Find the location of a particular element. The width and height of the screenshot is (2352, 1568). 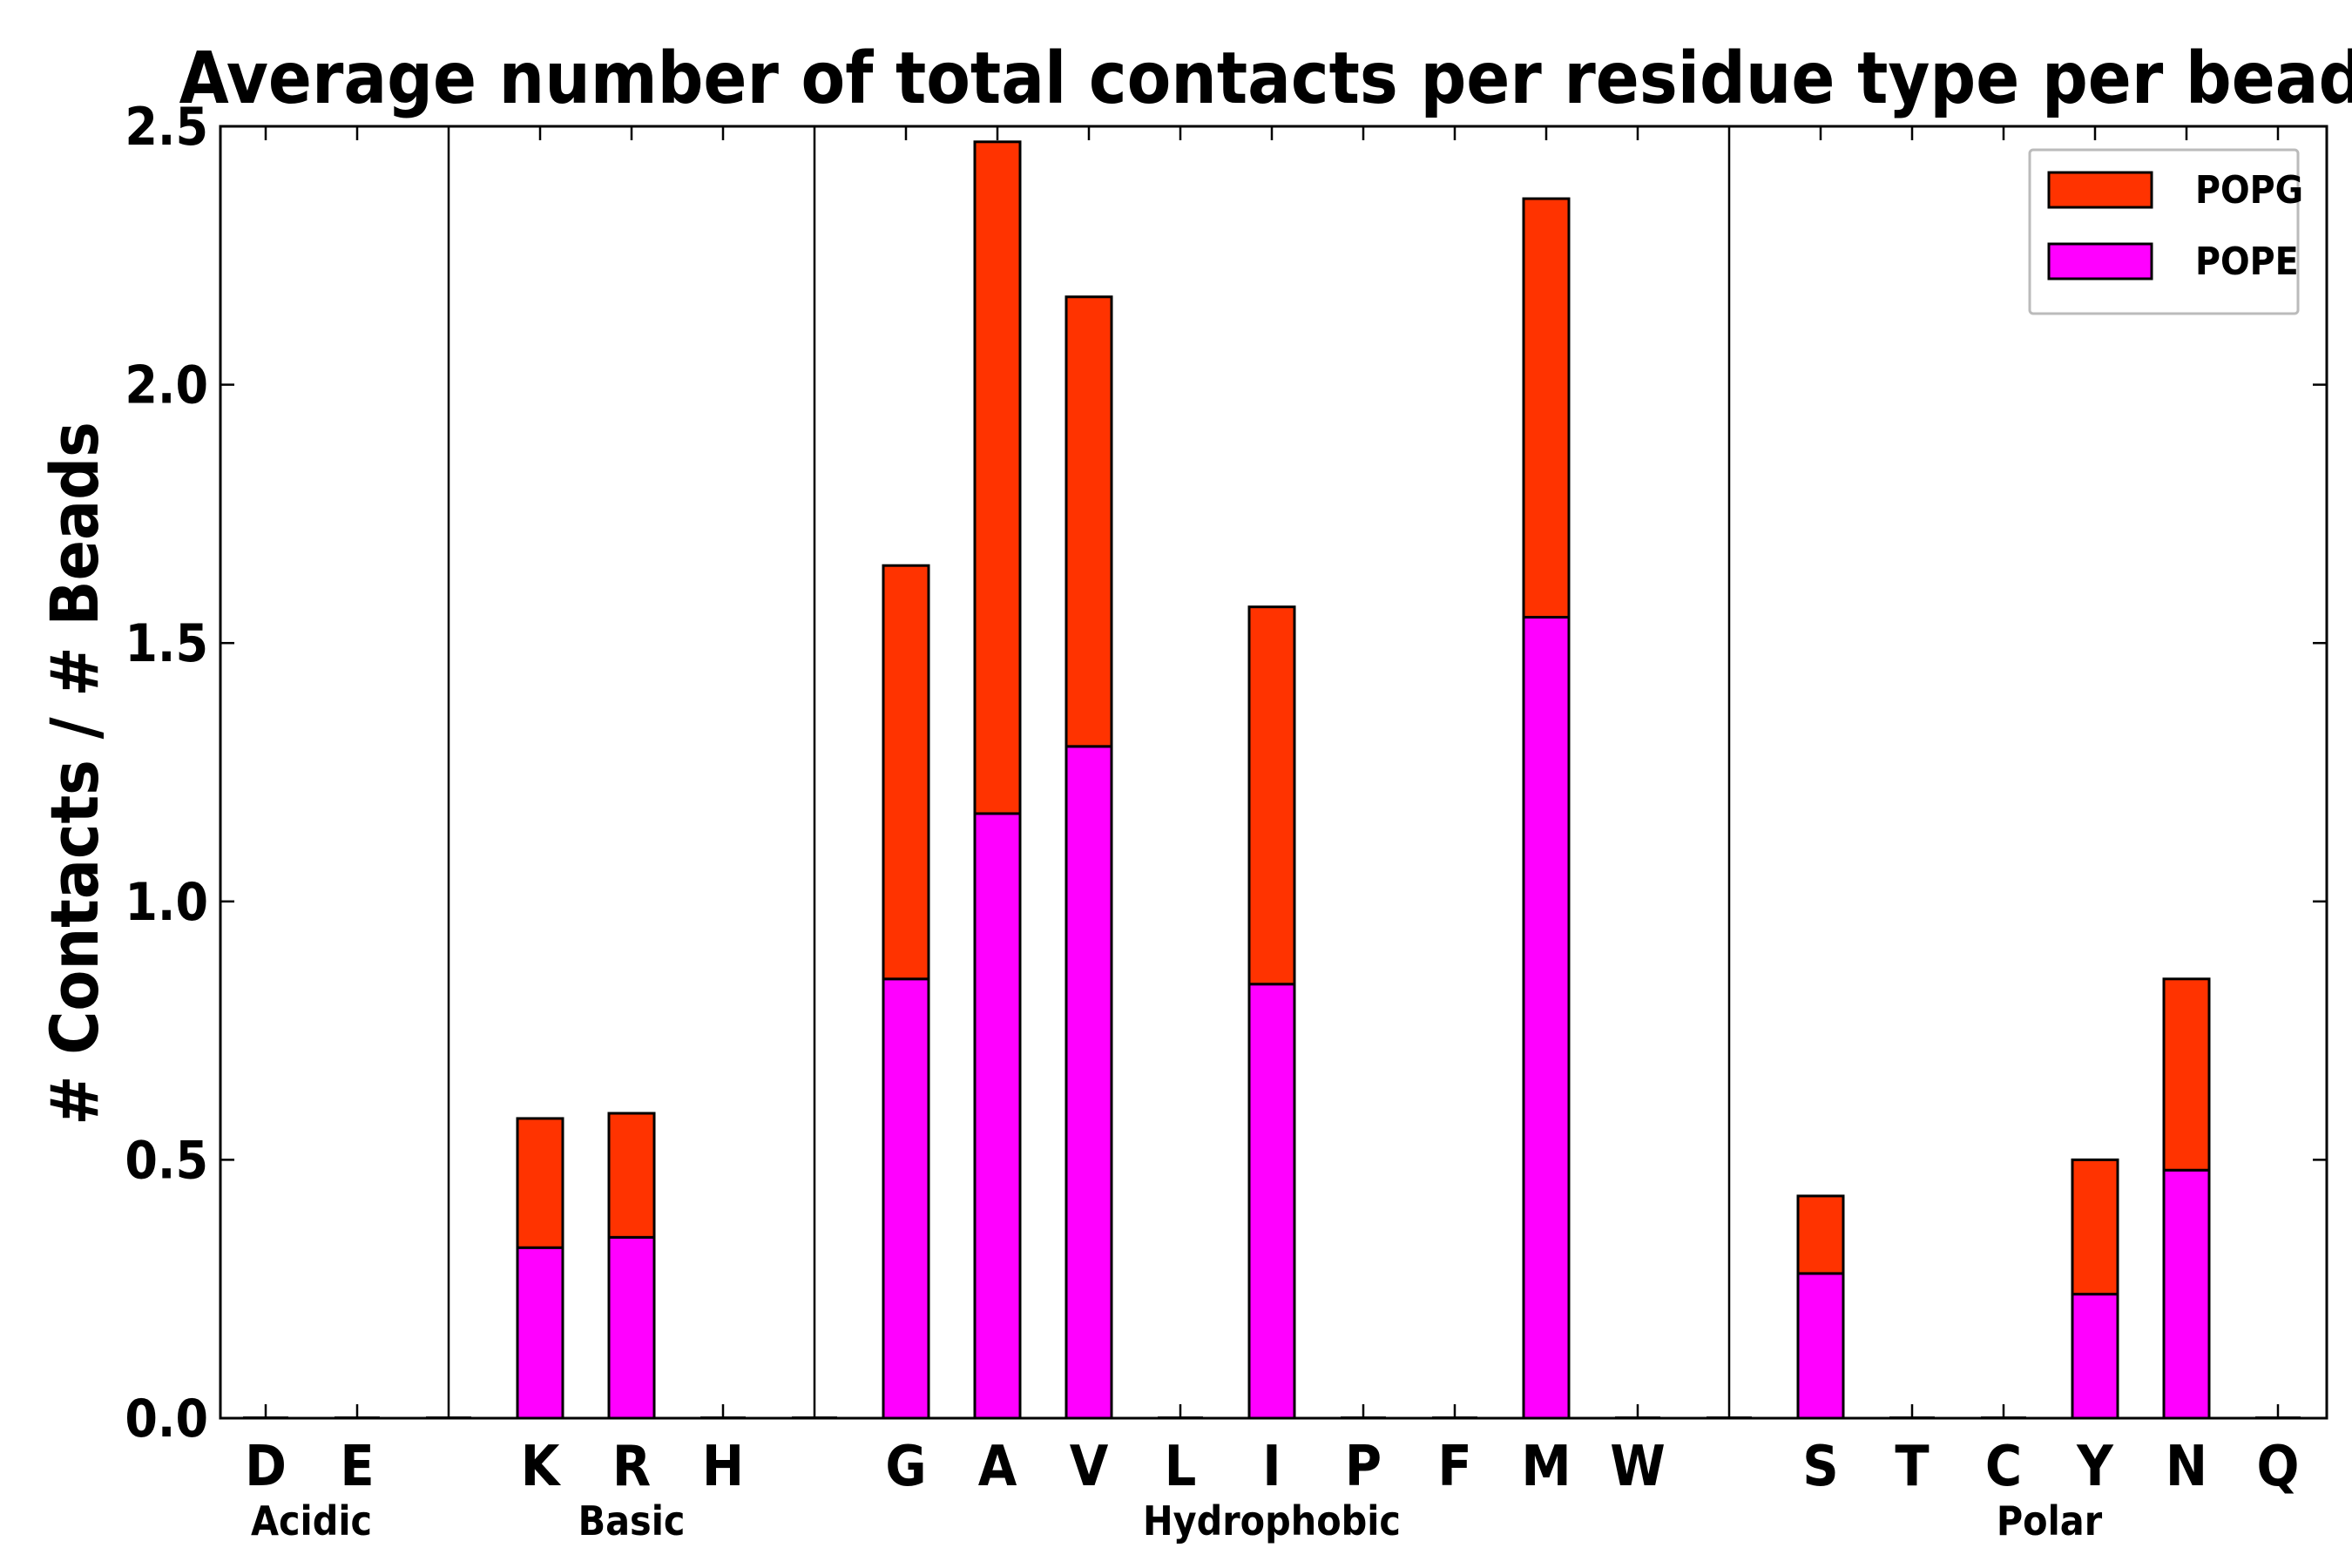

bar-pope-k is located at coordinates (540, 1333).